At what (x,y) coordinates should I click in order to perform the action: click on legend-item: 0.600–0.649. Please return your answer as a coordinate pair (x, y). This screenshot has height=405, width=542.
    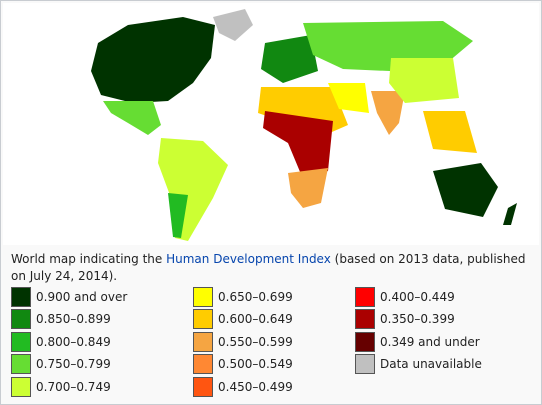
    Looking at the image, I should click on (243, 319).